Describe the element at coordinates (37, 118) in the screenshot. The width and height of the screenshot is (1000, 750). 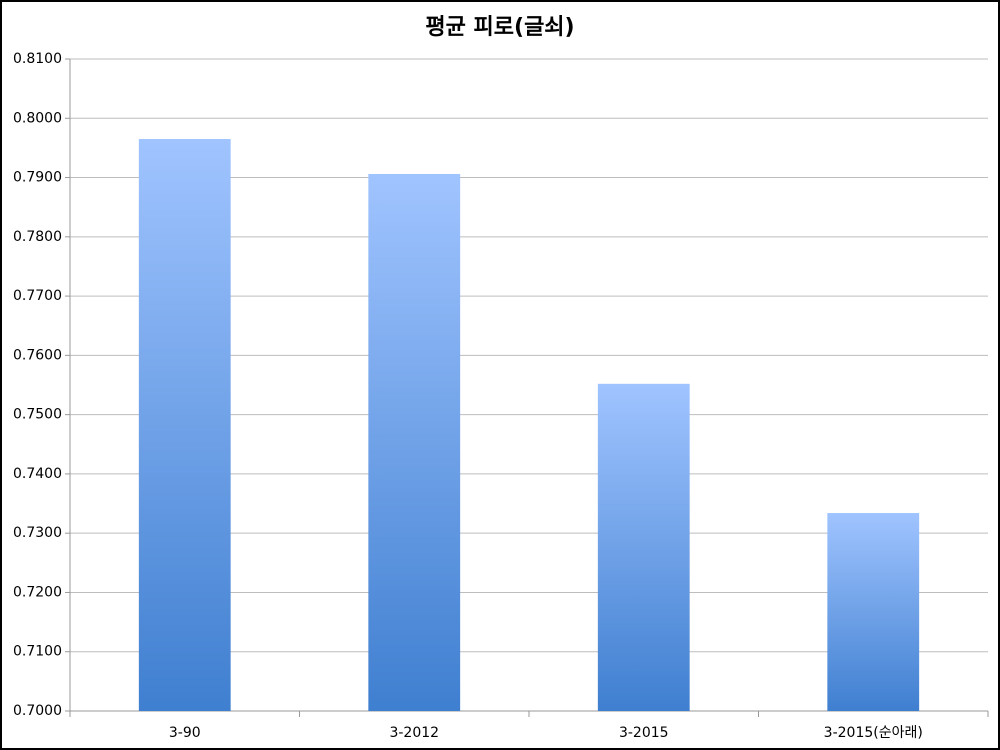
I see `y-tick-label: 0.8000` at that location.